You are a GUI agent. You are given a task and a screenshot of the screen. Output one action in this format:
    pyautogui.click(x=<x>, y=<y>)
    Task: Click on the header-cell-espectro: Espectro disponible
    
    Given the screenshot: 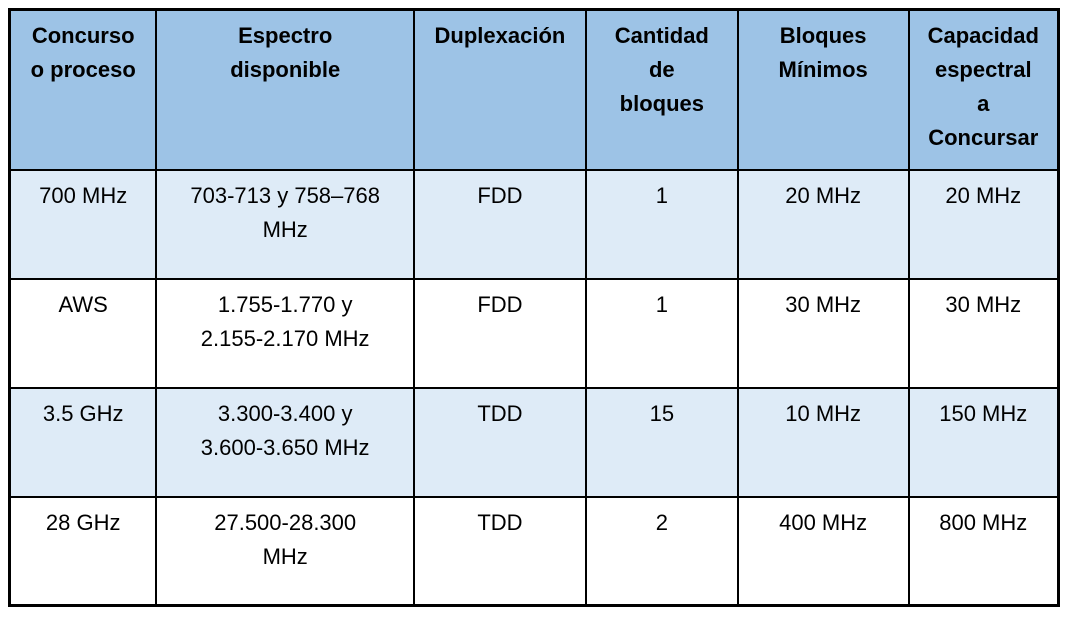 What is the action you would take?
    pyautogui.click(x=285, y=89)
    